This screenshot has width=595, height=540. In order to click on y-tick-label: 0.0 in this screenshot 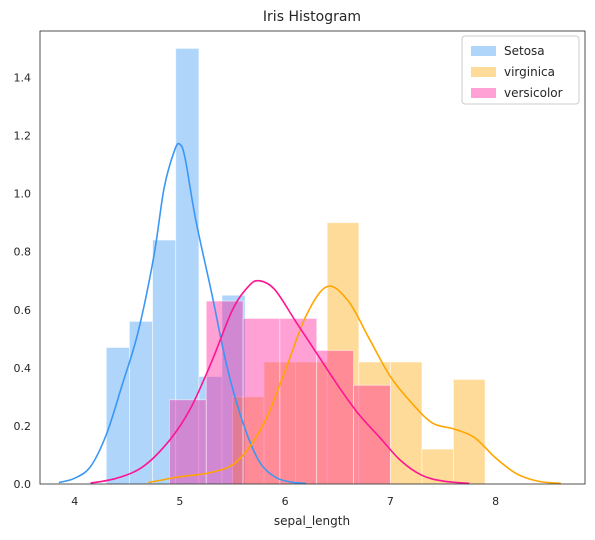, I will do `click(23, 484)`.